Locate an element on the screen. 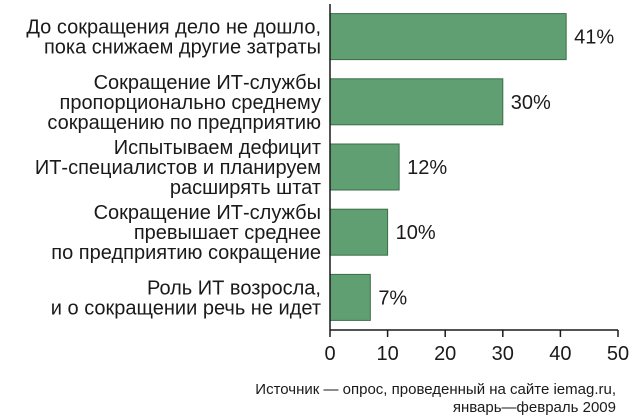 This screenshot has height=420, width=640. category-label-line: Испытываем дефицит is located at coordinates (217, 148).